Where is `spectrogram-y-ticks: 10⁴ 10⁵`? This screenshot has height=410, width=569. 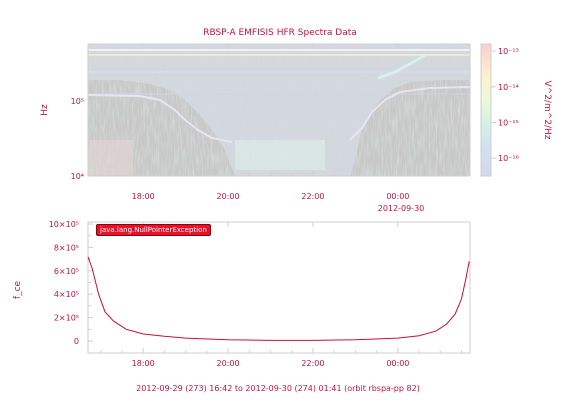 spectrogram-y-ticks: 10⁴ 10⁵ is located at coordinates (82, 139).